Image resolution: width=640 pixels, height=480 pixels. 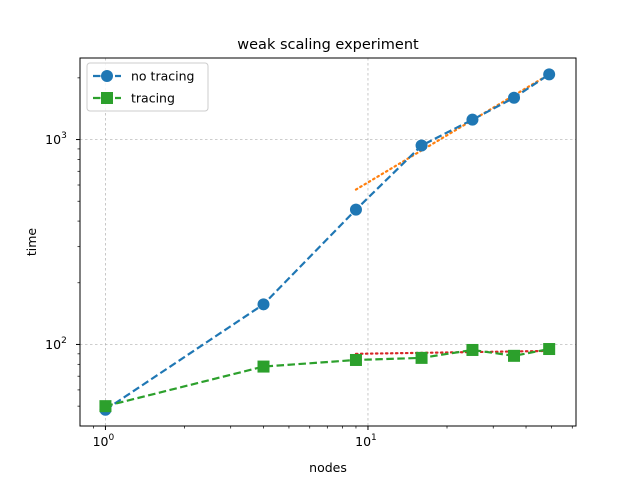 What do you see at coordinates (104, 441) in the screenshot?
I see `x-tick-label: 100` at bounding box center [104, 441].